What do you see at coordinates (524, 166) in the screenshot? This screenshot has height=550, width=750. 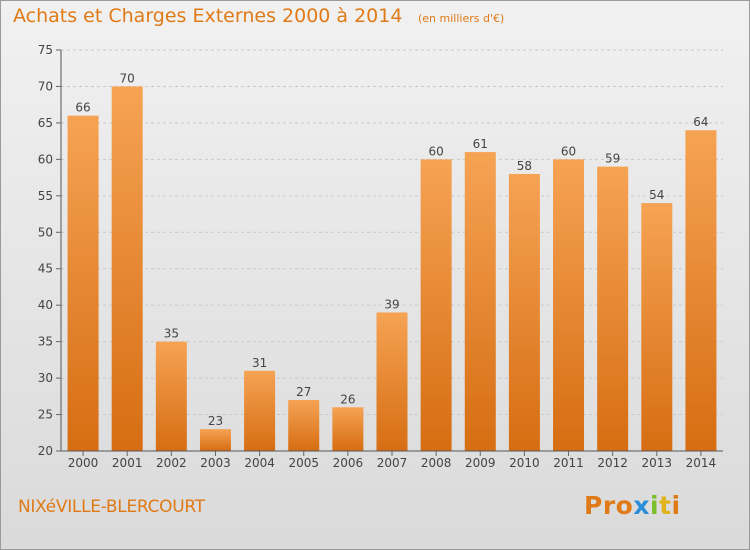 I see `data-label: 58` at bounding box center [524, 166].